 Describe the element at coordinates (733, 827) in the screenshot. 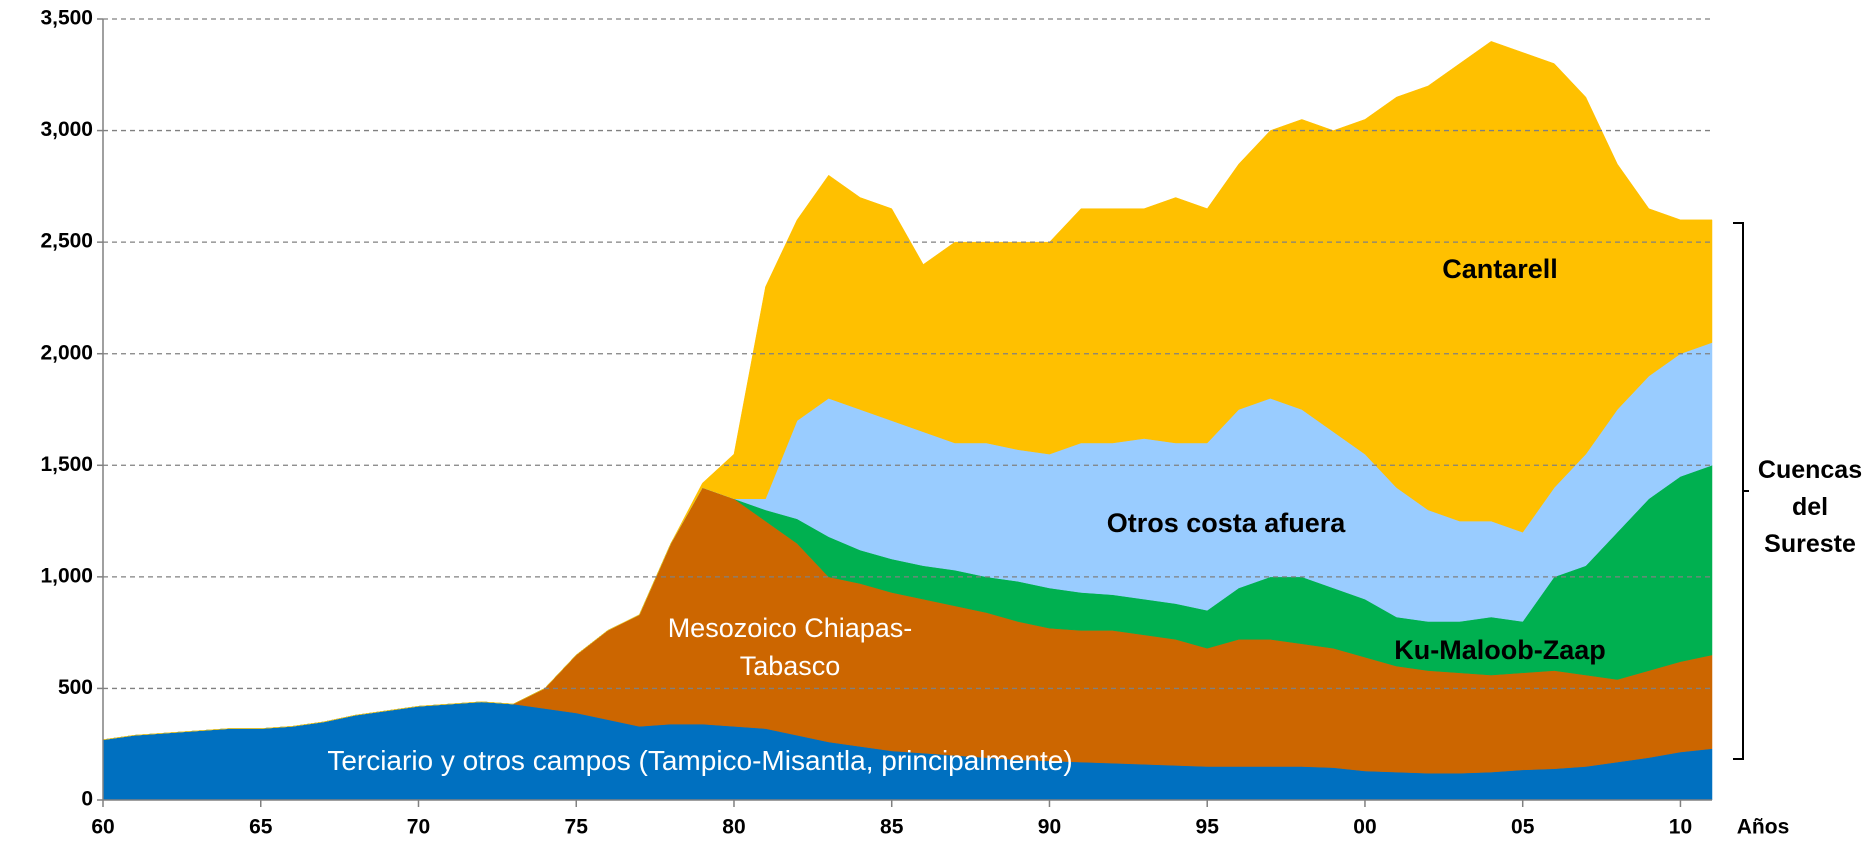

I see `x-tick-label: 80` at that location.